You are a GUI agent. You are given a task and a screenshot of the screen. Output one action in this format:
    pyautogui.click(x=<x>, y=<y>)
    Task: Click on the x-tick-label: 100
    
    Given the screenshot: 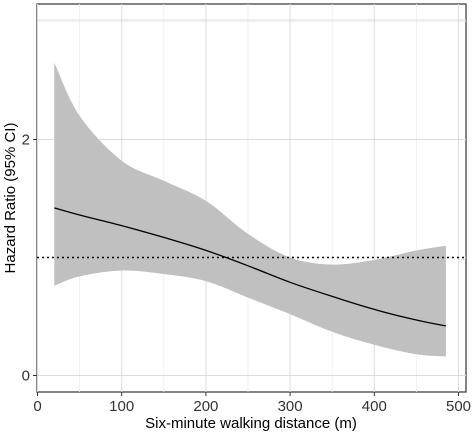 What is the action you would take?
    pyautogui.click(x=121, y=406)
    